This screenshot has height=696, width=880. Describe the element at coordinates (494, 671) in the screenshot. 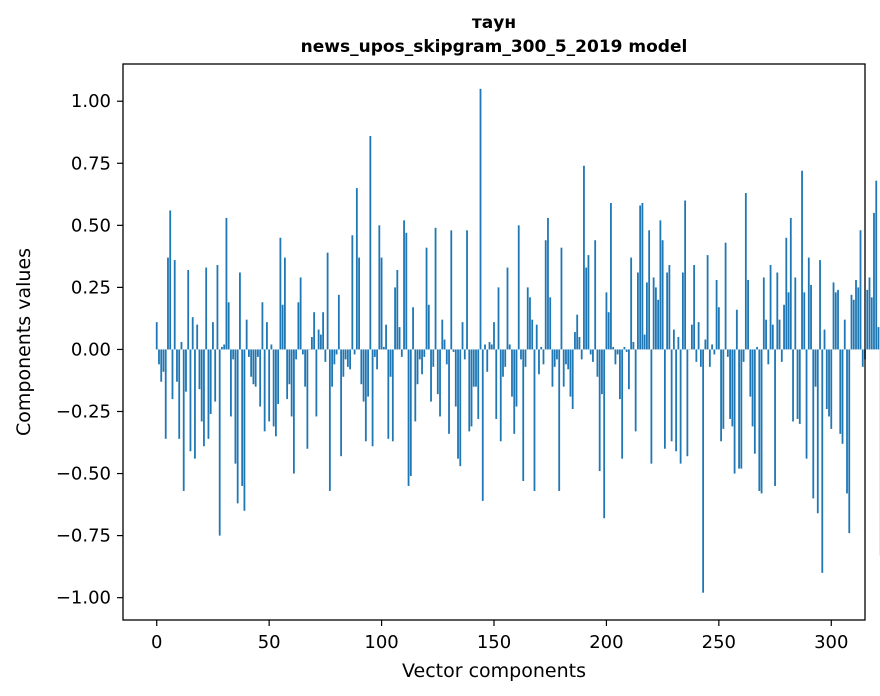

I see `x-axis-label: Vector components` at that location.